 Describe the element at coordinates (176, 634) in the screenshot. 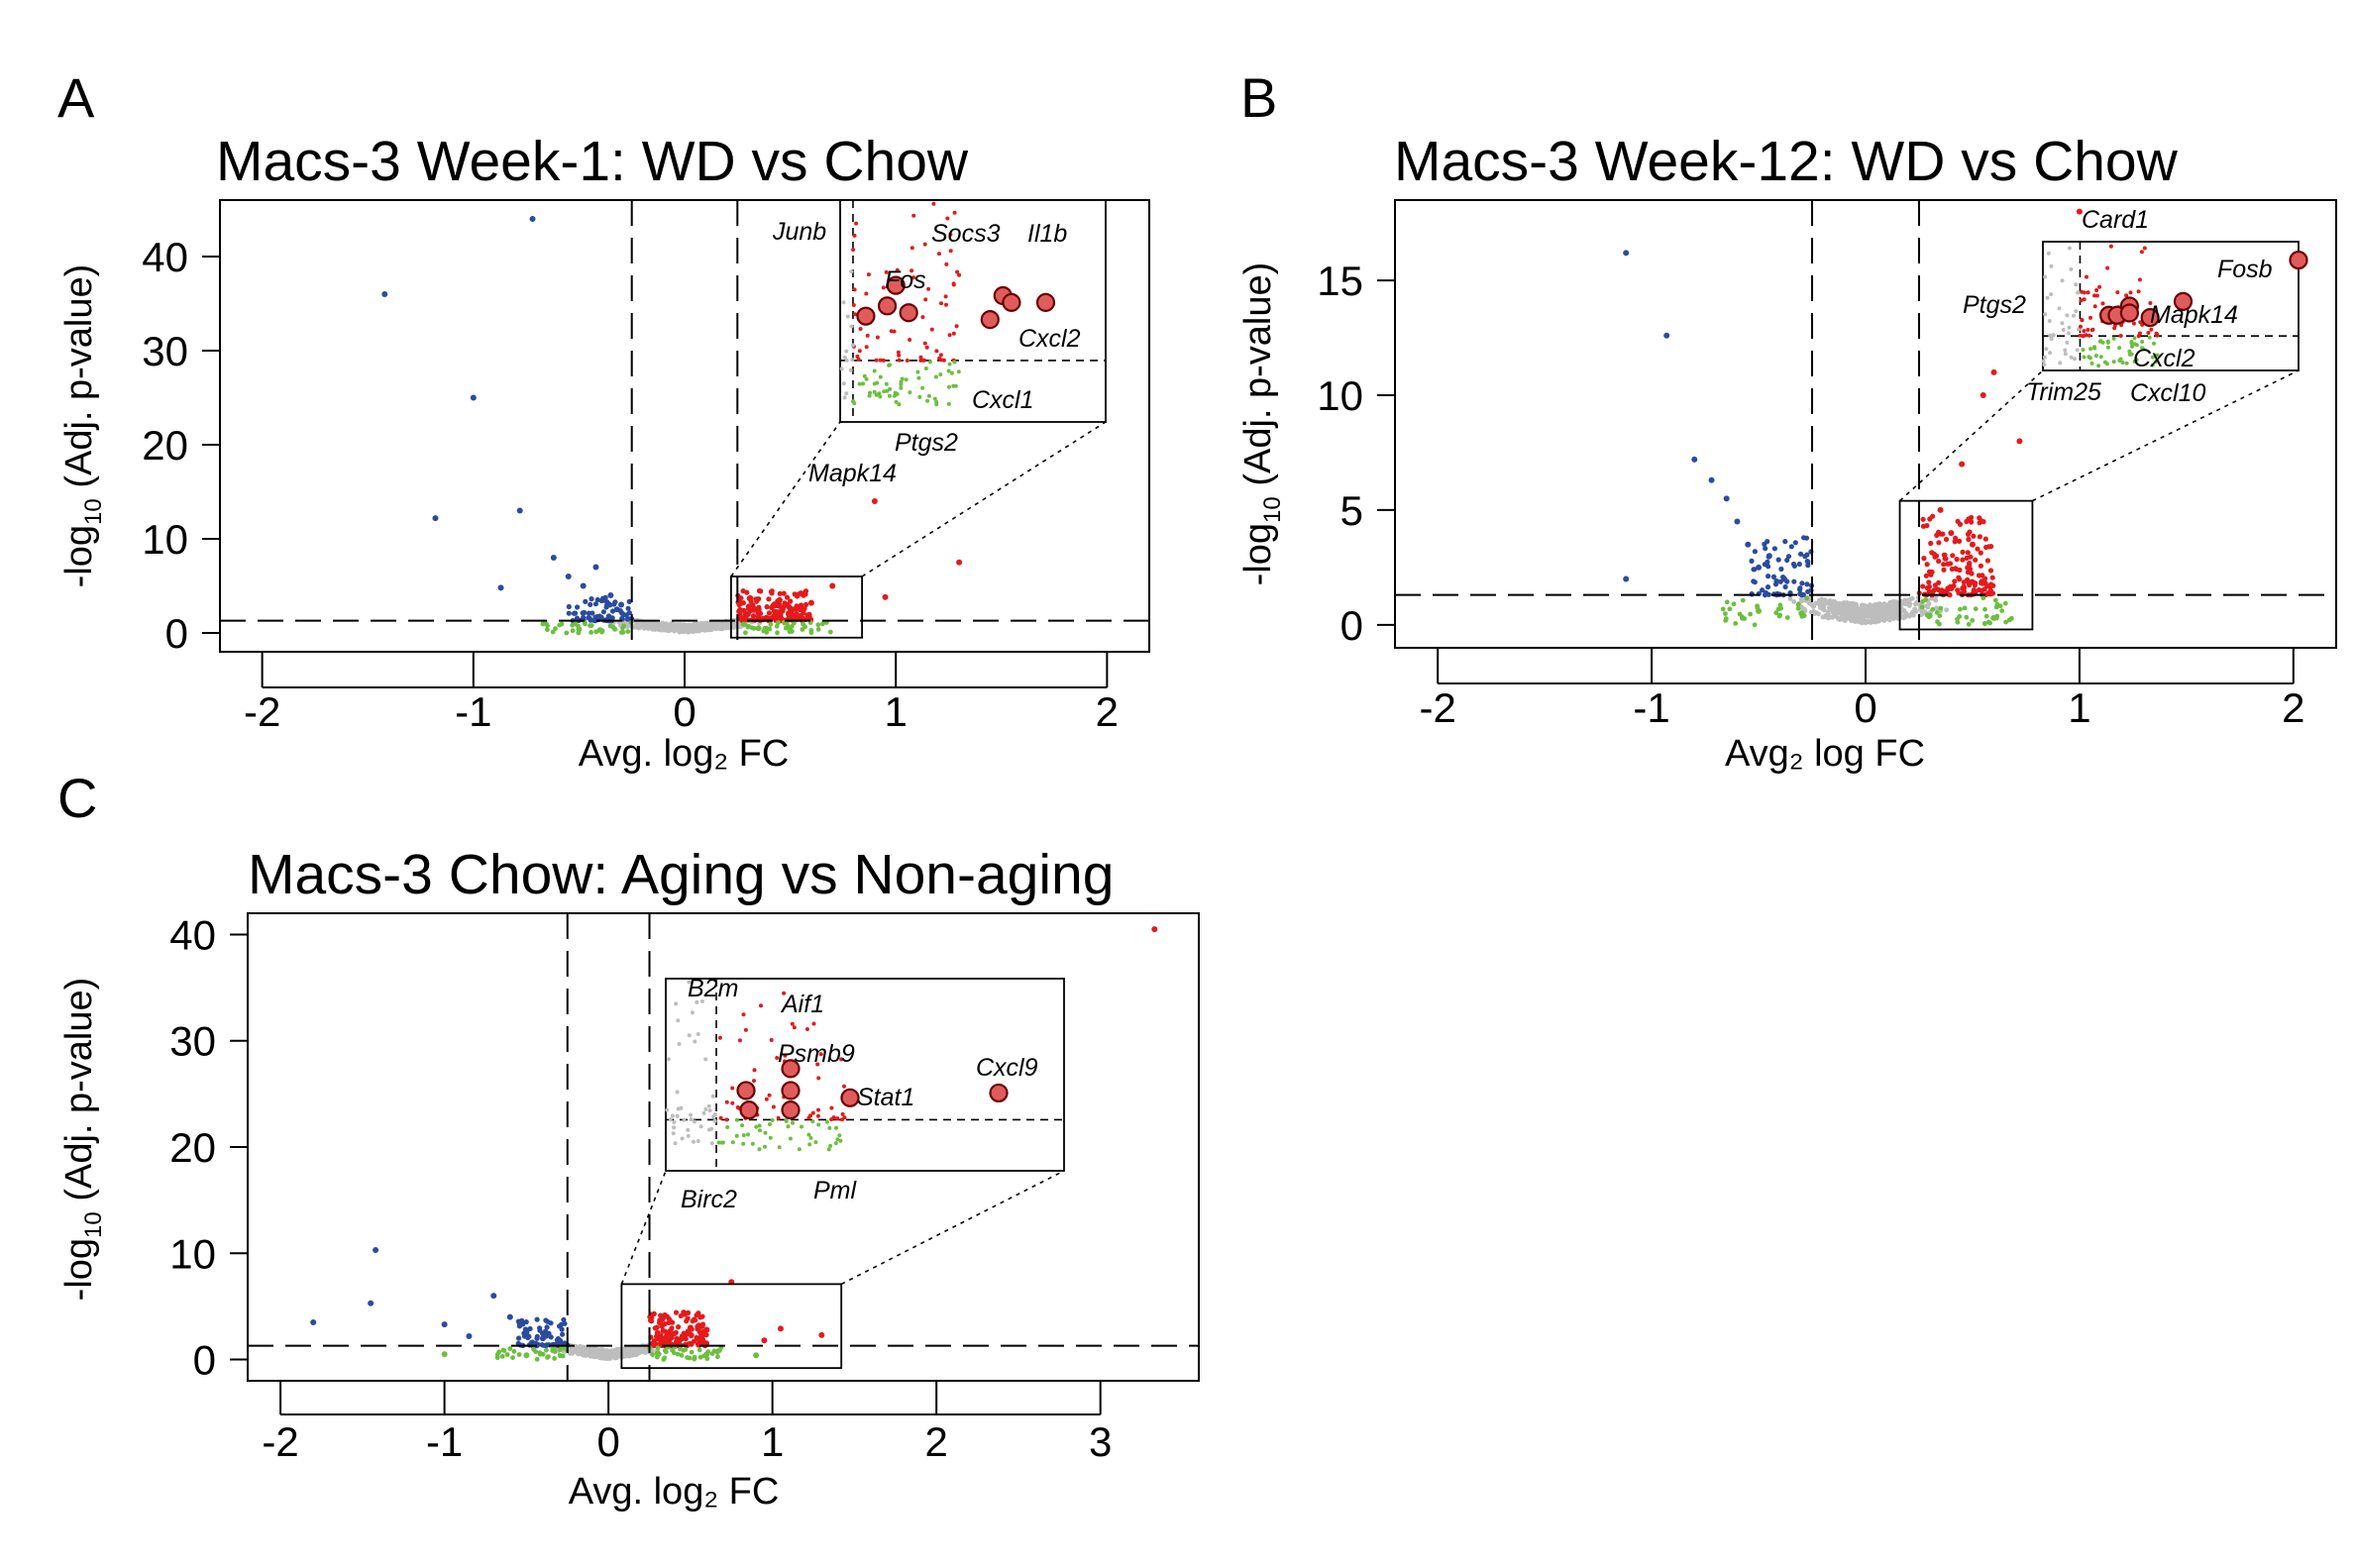

I see `y-tick-label: 0` at that location.